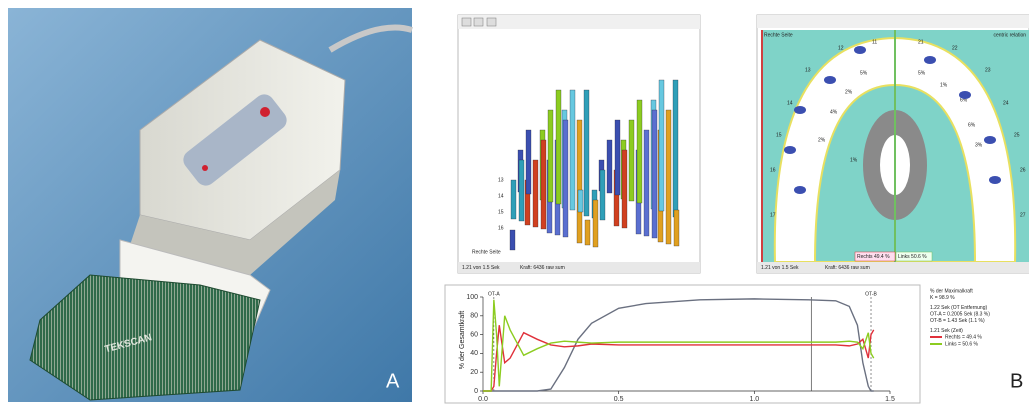 Image resolution: width=1029 pixels, height=410 pixels. What do you see at coordinates (942, 298) in the screenshot?
I see `info-line: K = 98.9 %` at bounding box center [942, 298].